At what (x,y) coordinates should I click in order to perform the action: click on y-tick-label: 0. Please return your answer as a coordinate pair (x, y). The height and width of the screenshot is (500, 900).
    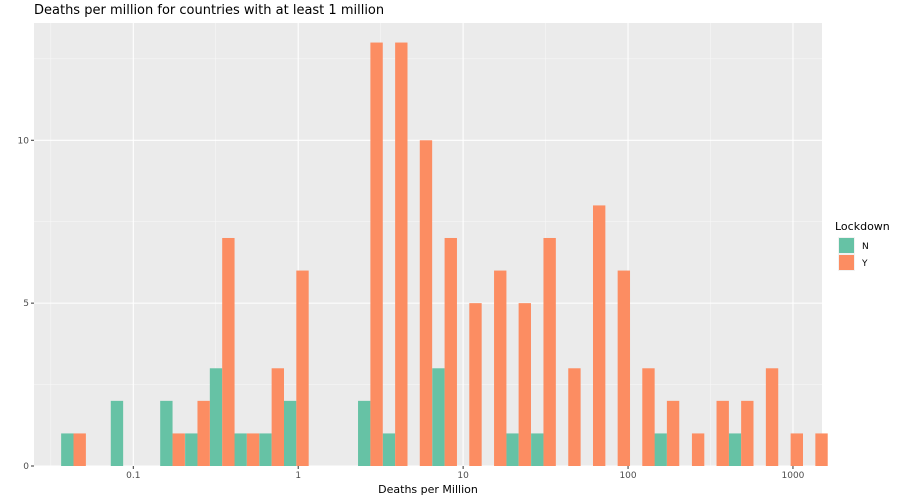
    Looking at the image, I should click on (26, 467).